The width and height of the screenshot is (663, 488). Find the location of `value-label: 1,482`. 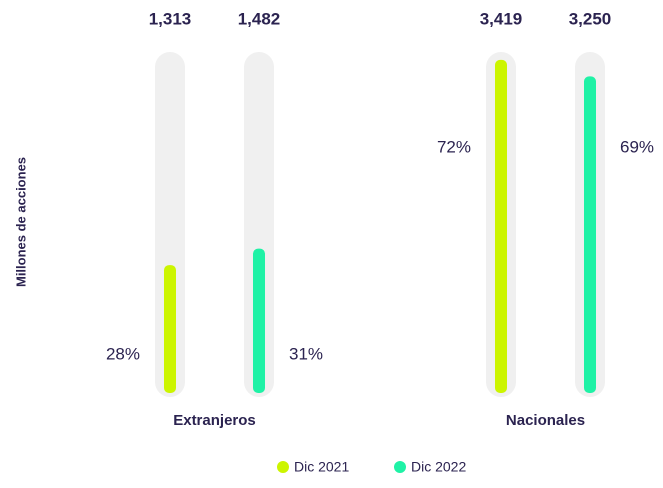

value-label: 1,482 is located at coordinates (259, 18).